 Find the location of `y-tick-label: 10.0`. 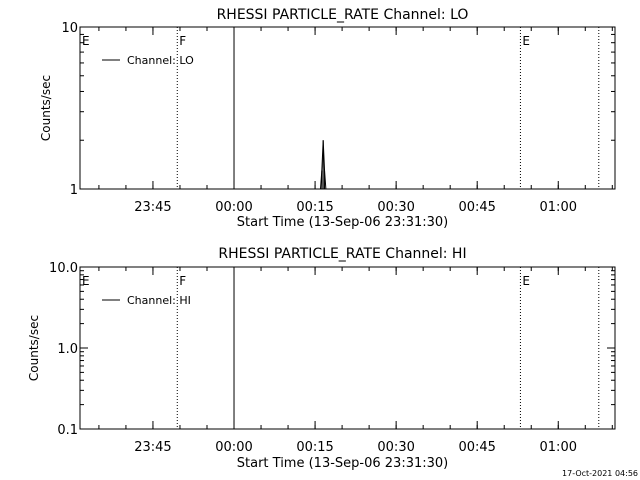

y-tick-label: 10.0 is located at coordinates (63, 268).